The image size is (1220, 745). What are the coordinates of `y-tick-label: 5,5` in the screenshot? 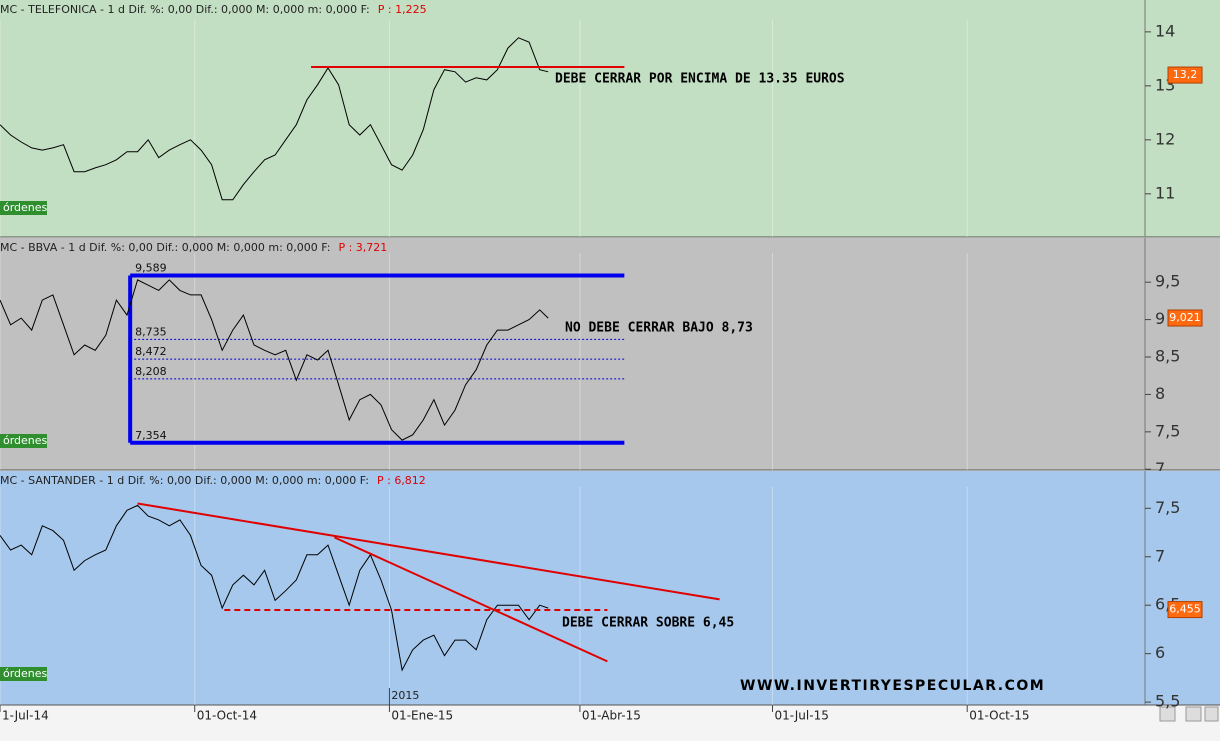 It's located at (1167, 701).